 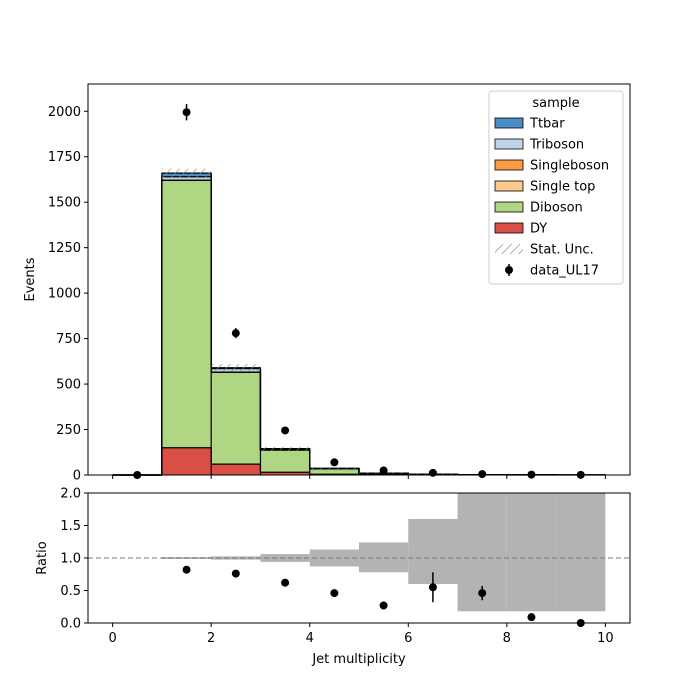 What do you see at coordinates (77, 476) in the screenshot?
I see `y-tick-label: 0` at bounding box center [77, 476].